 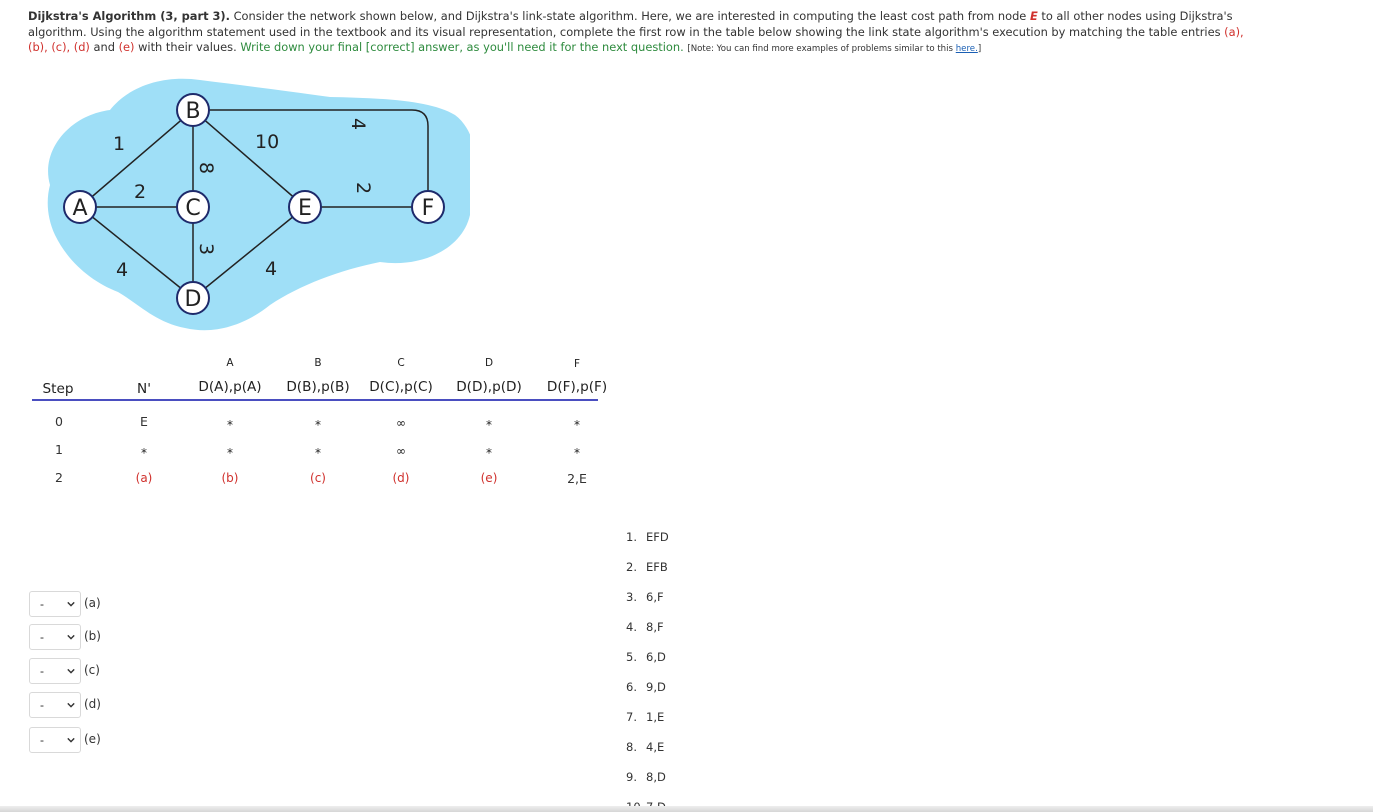 What do you see at coordinates (645, 747) in the screenshot?
I see `list-item: 8. 4,E` at bounding box center [645, 747].